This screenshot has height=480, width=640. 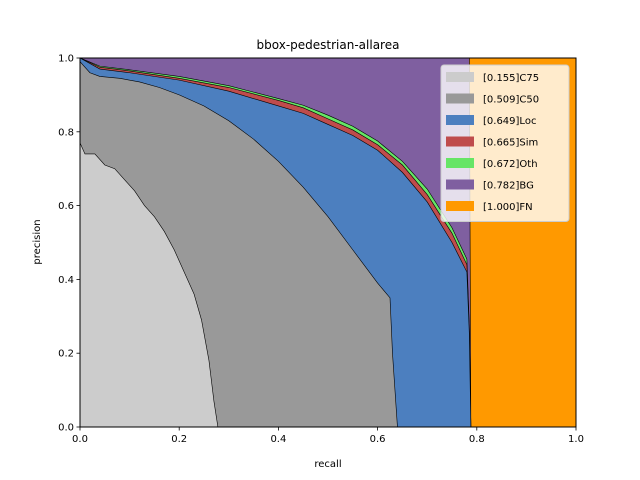 I want to click on y-axis-ticks: 0.0 0.2 0.4 0.6 0.8 1.0, so click(x=69, y=244).